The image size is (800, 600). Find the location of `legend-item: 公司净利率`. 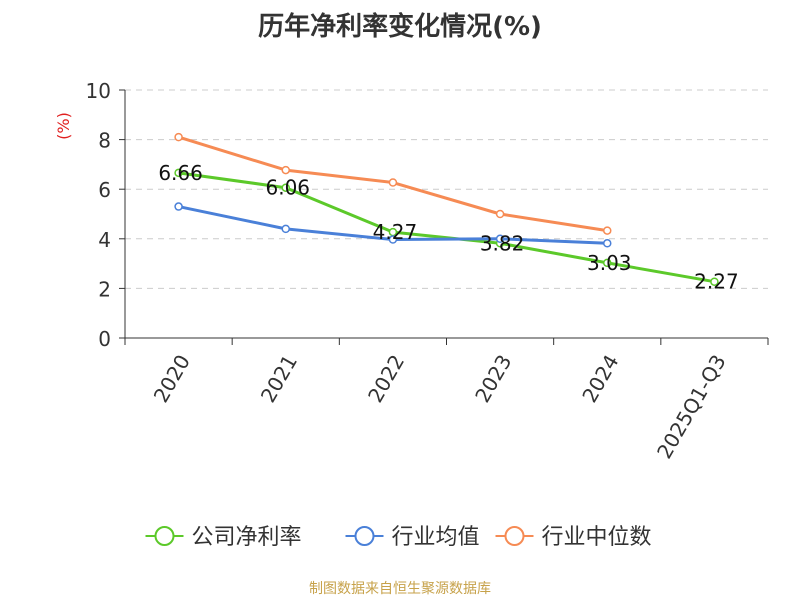

legend-item: 公司净利率 is located at coordinates (223, 537).